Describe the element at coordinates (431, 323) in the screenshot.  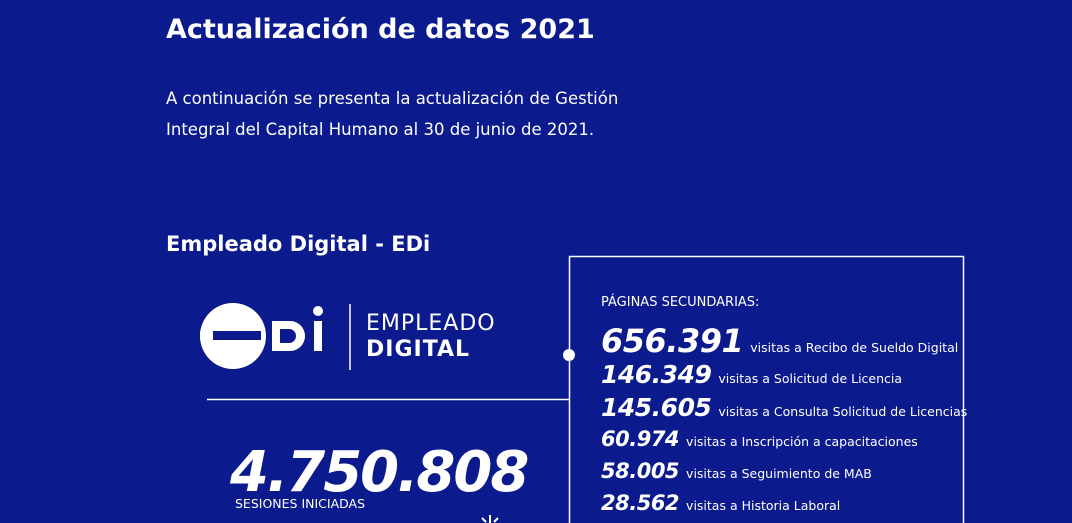
I see `logo-text: EMPLEADO` at that location.